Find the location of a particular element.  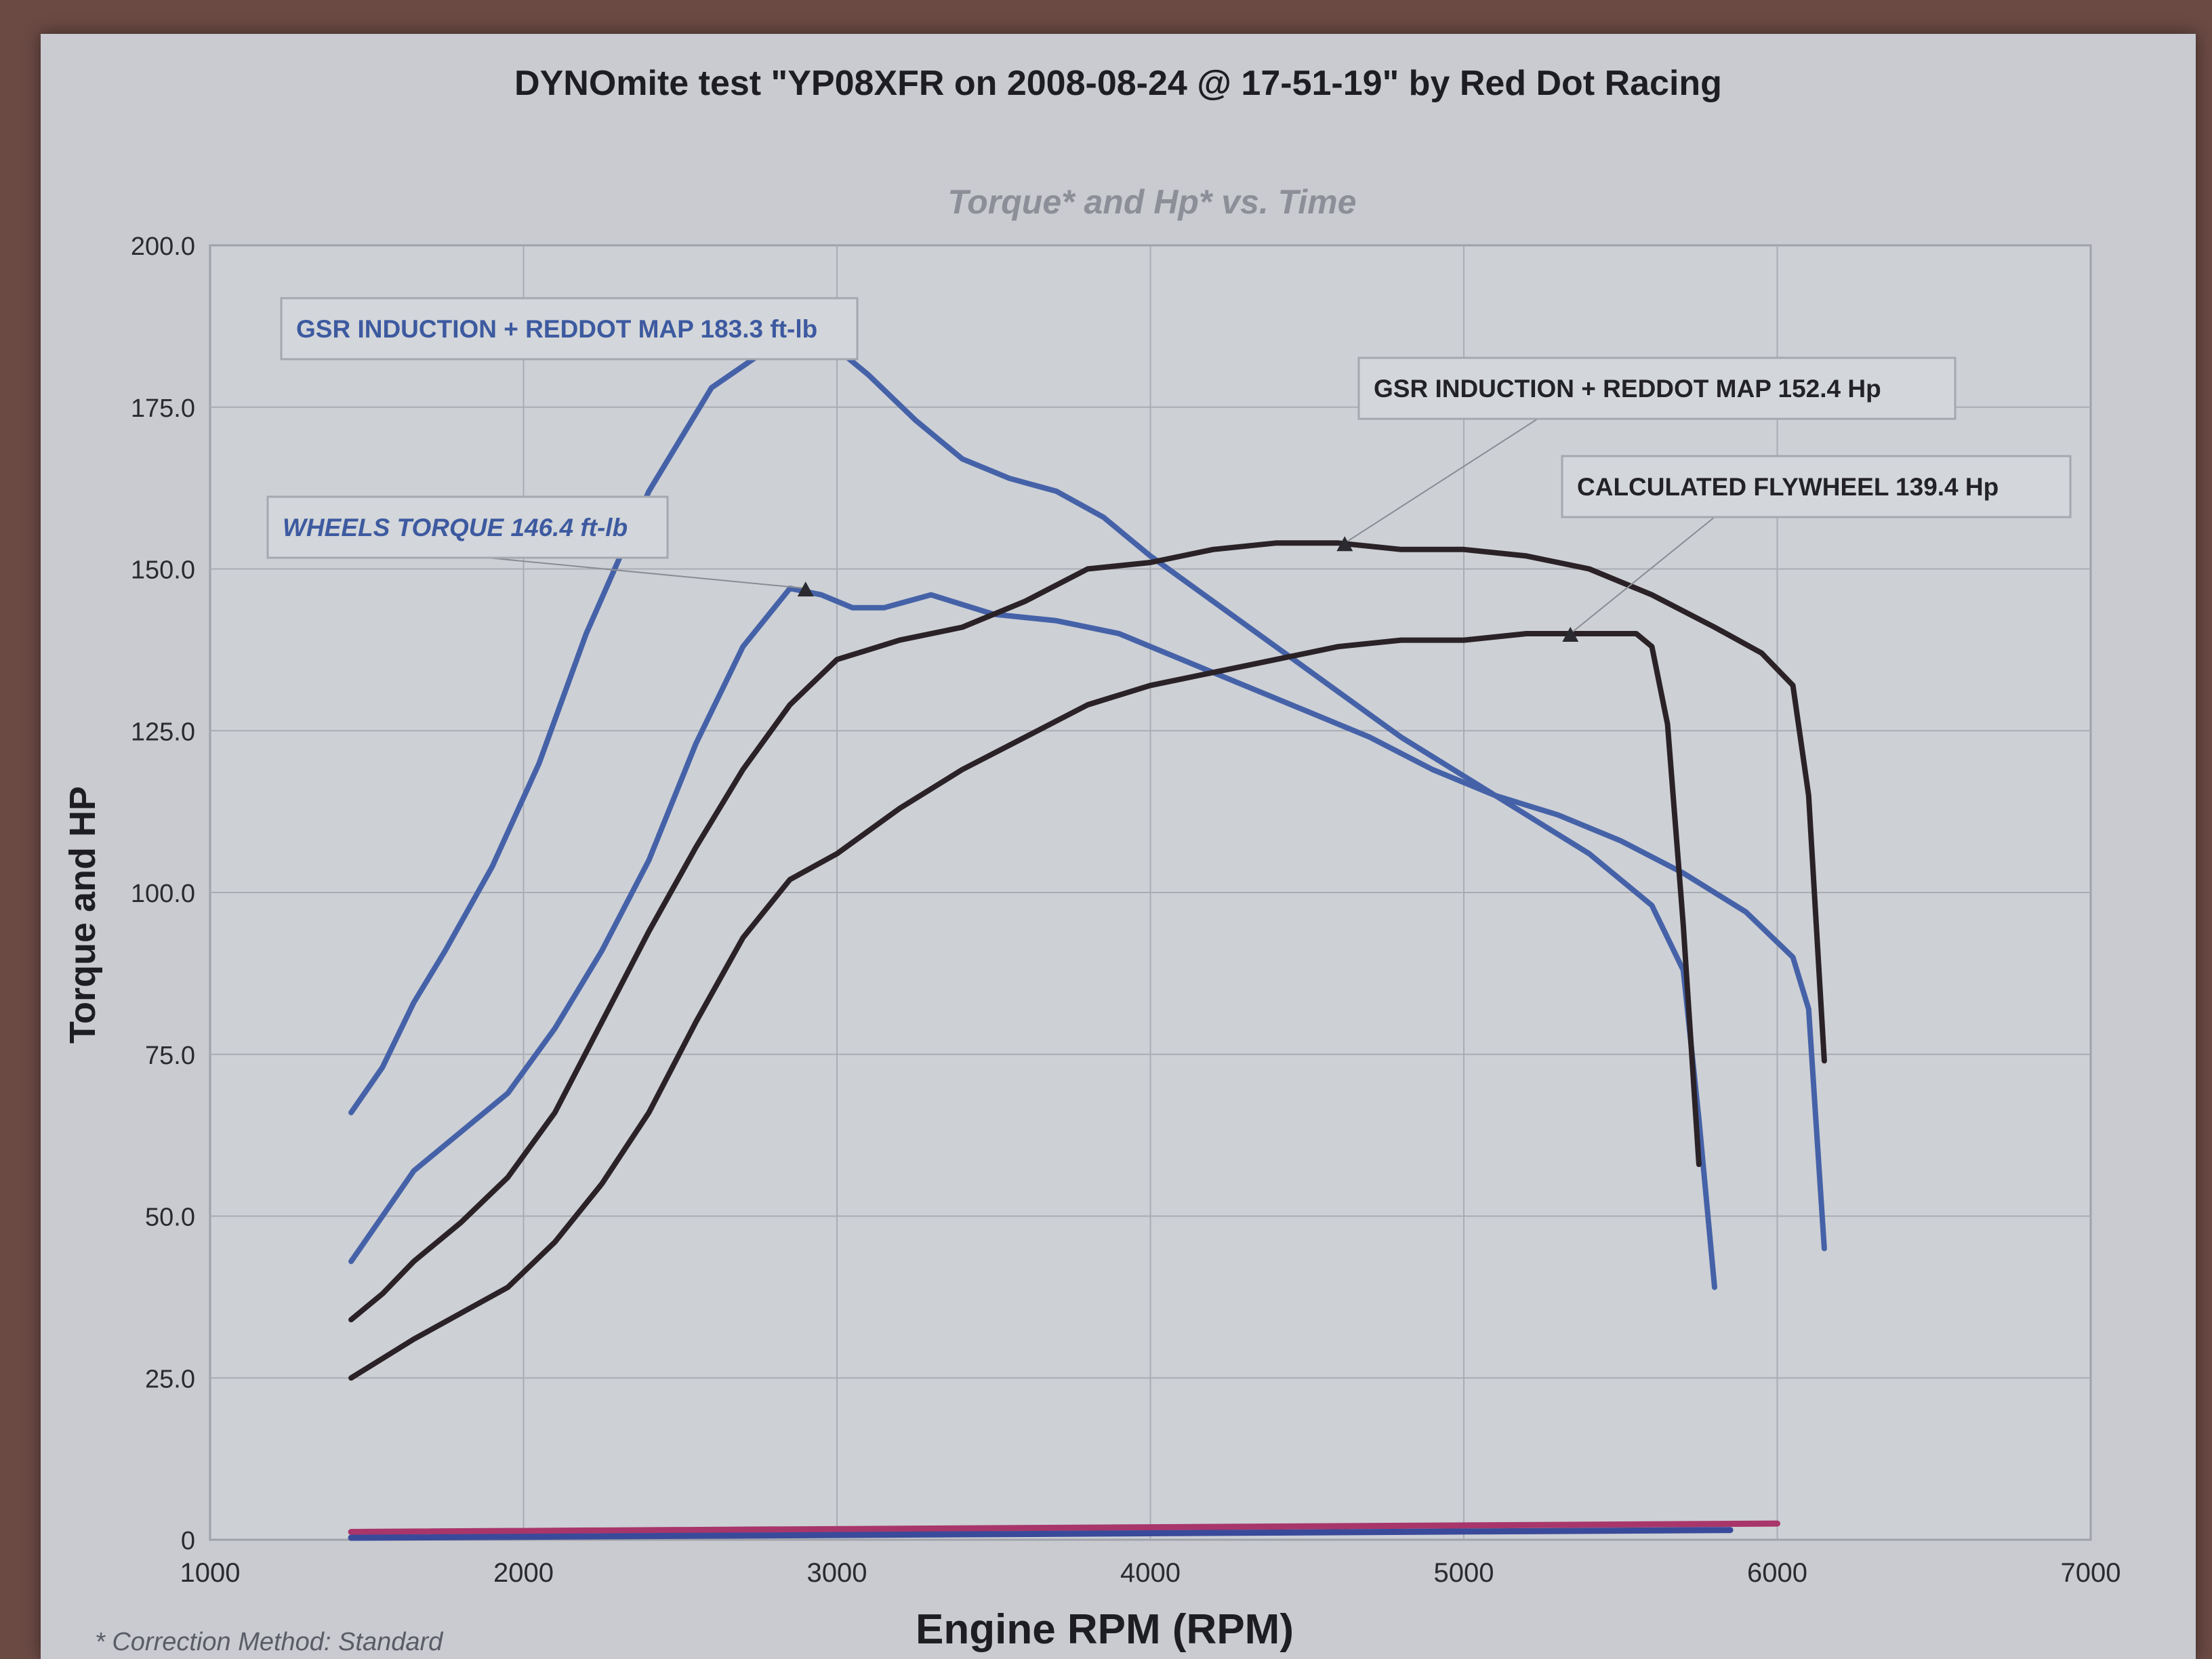

x-tick-labels: 1000 2000 3000 4000 5000 6000 7000 is located at coordinates (1150, 1573).